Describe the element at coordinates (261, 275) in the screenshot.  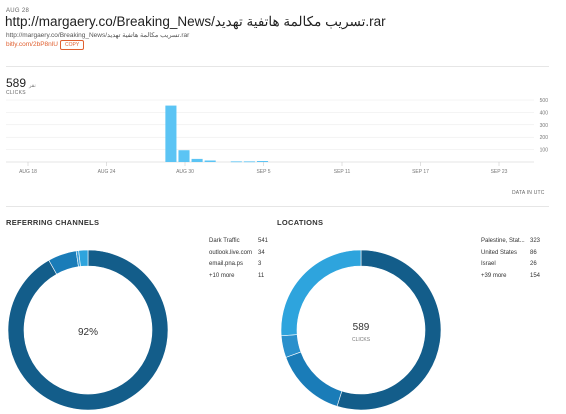
I see `legend-value: 11` at that location.